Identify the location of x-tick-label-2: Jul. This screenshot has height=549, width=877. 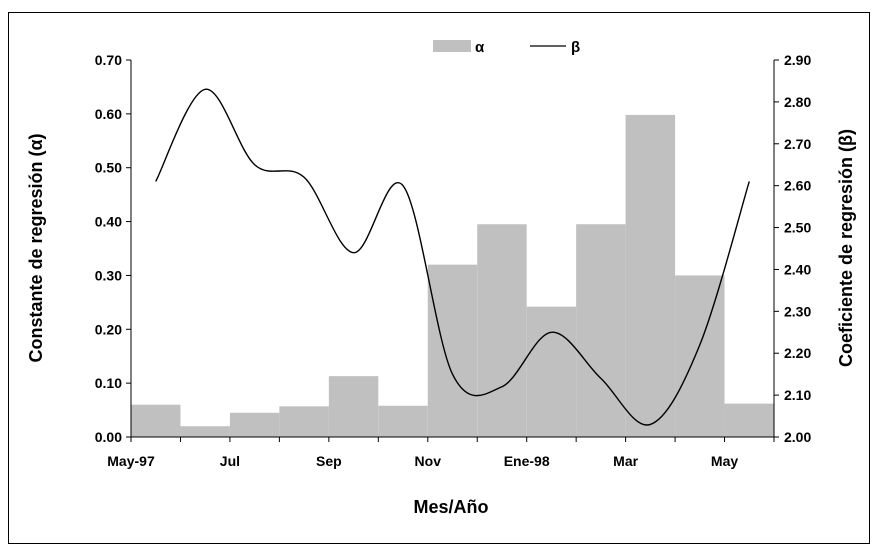
(230, 461).